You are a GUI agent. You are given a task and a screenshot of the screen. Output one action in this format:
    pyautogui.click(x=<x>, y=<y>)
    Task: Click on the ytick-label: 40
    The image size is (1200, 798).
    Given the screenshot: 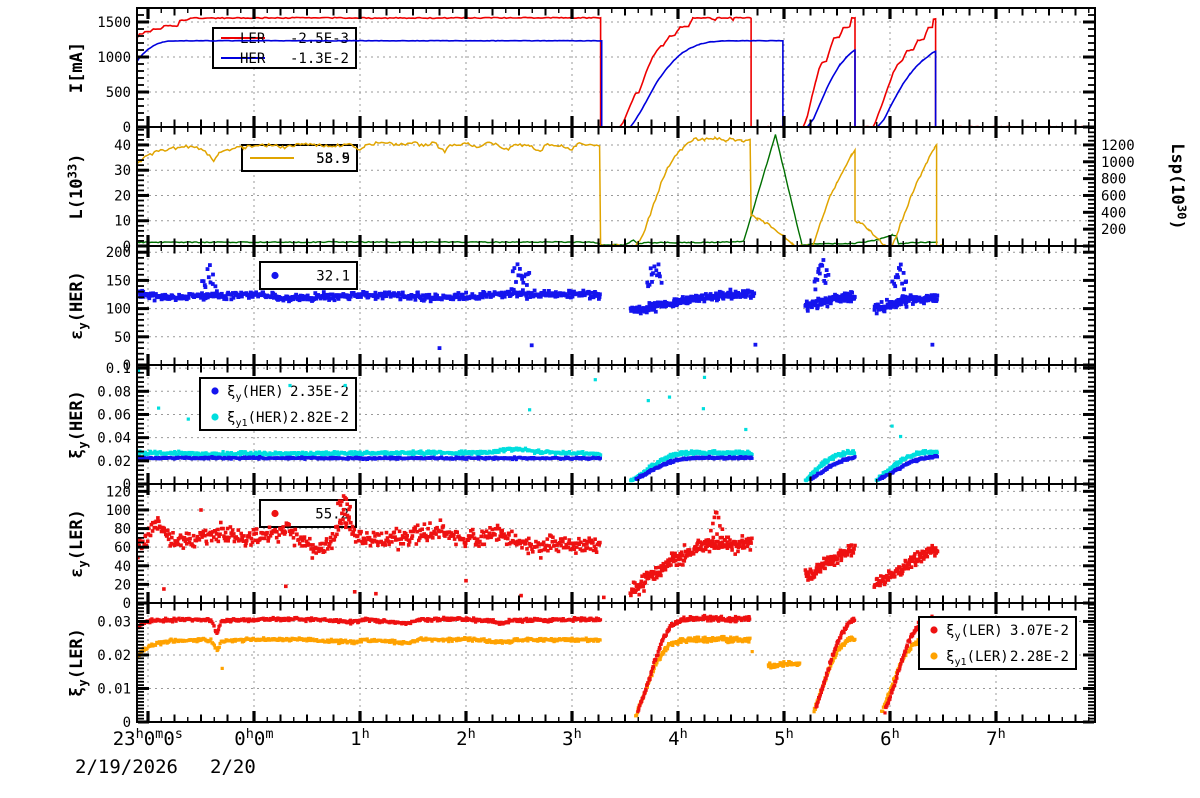 What is the action you would take?
    pyautogui.click(x=122, y=146)
    